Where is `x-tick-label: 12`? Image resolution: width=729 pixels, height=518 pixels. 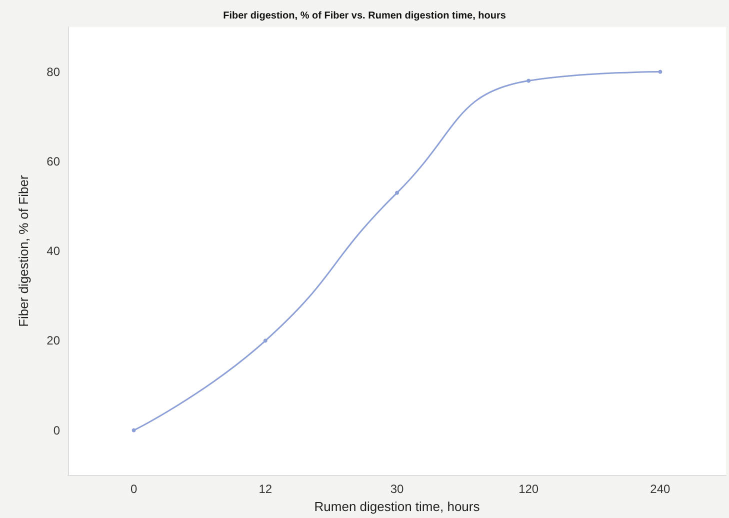
x-tick-label: 12 is located at coordinates (265, 489).